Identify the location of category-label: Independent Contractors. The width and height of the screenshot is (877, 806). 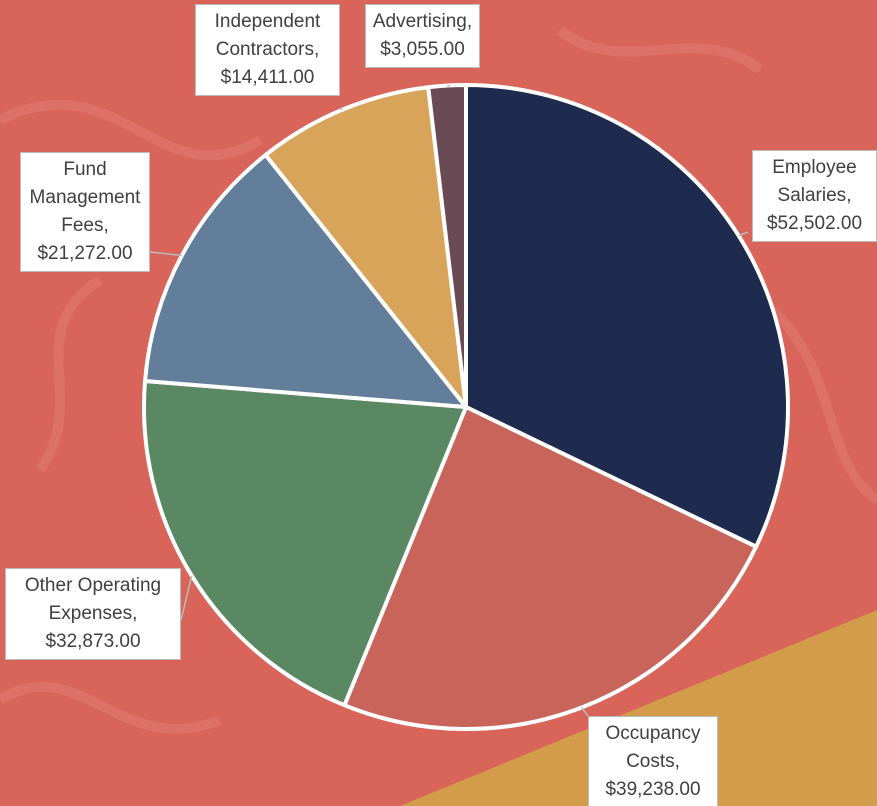
(268, 35).